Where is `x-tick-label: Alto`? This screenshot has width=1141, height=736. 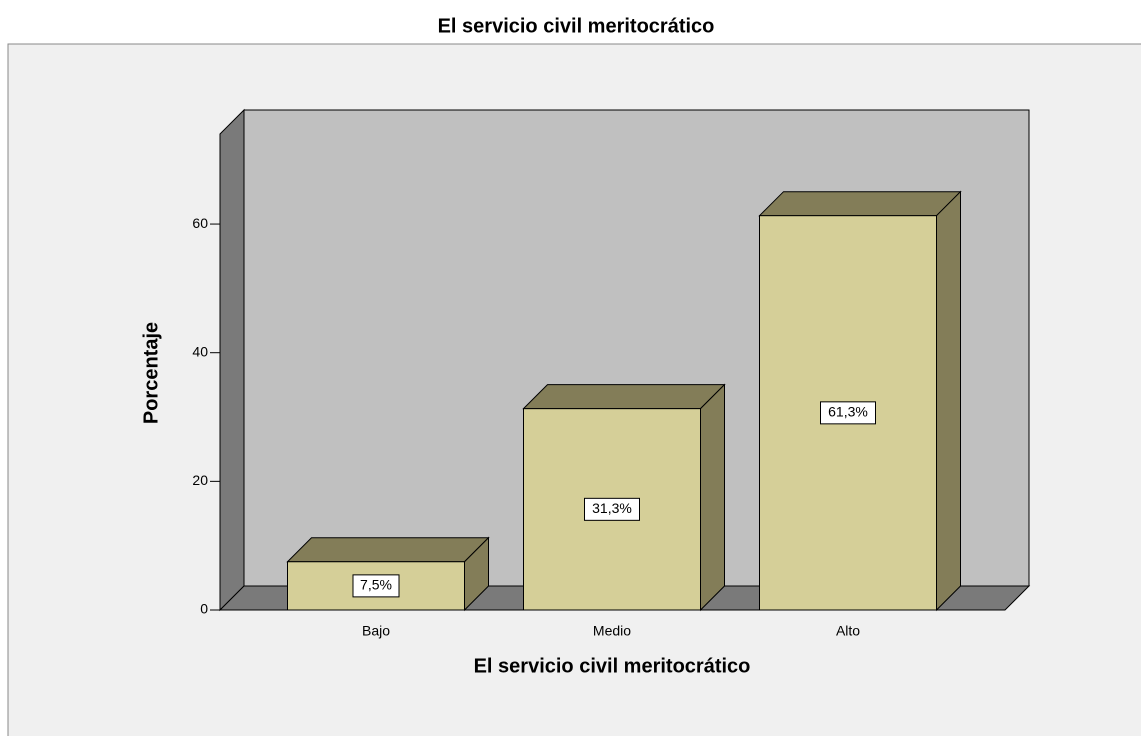
x-tick-label: Alto is located at coordinates (848, 631).